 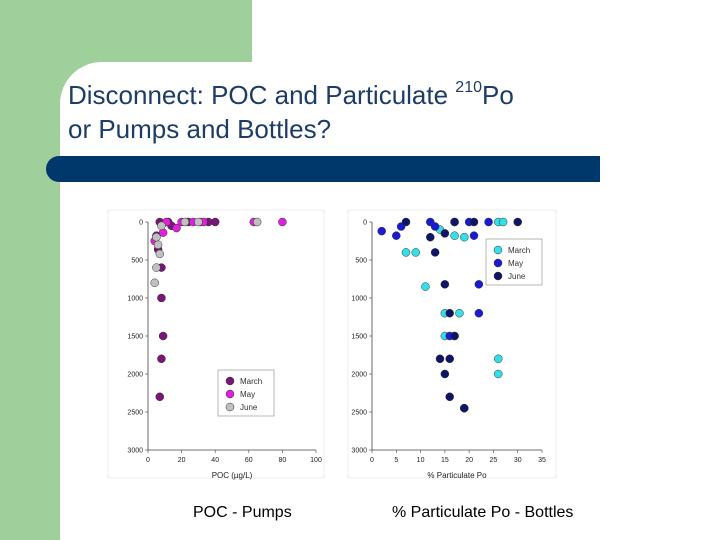 I want to click on x-tick-label: 5, so click(x=396, y=460).